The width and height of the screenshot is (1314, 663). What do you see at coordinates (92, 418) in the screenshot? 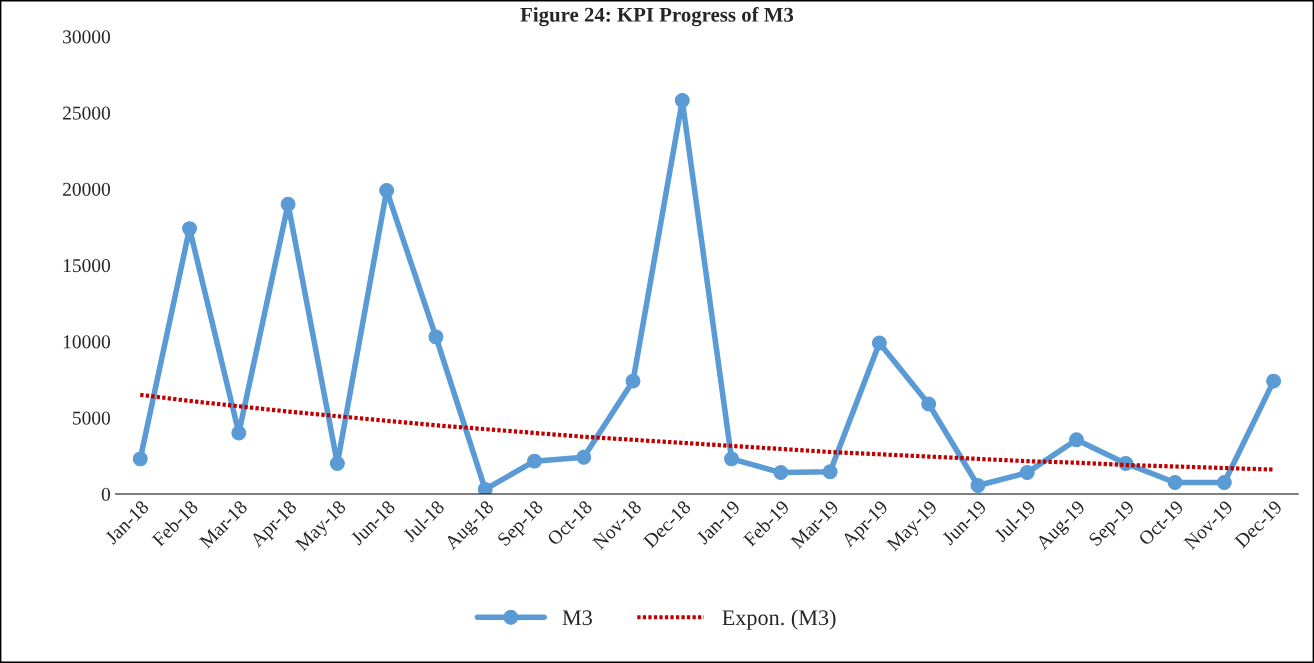
I see `y-tick-label: 5000` at bounding box center [92, 418].